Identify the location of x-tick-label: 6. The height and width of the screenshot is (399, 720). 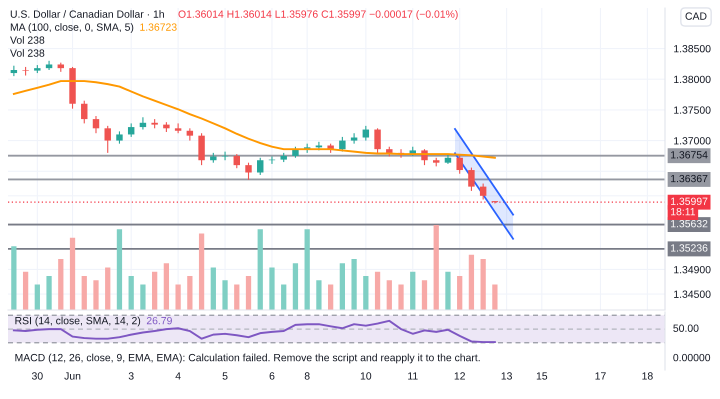
(272, 376).